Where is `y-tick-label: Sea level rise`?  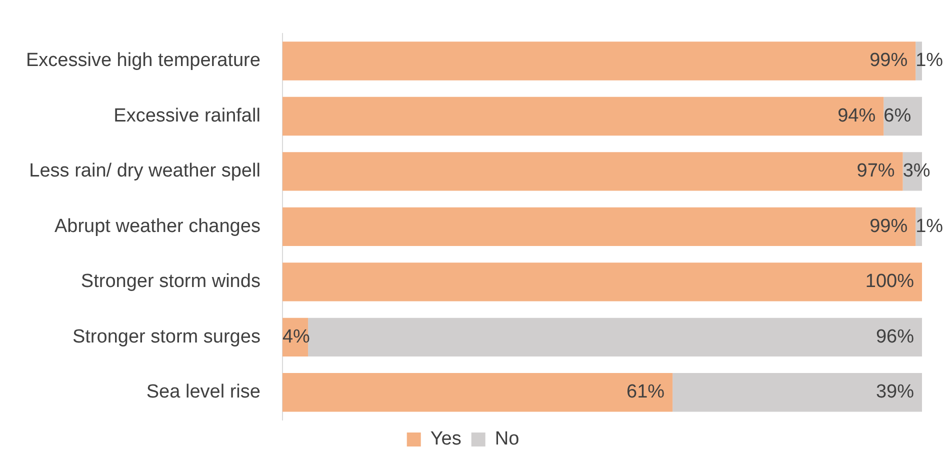 y-tick-label: Sea level rise is located at coordinates (203, 392).